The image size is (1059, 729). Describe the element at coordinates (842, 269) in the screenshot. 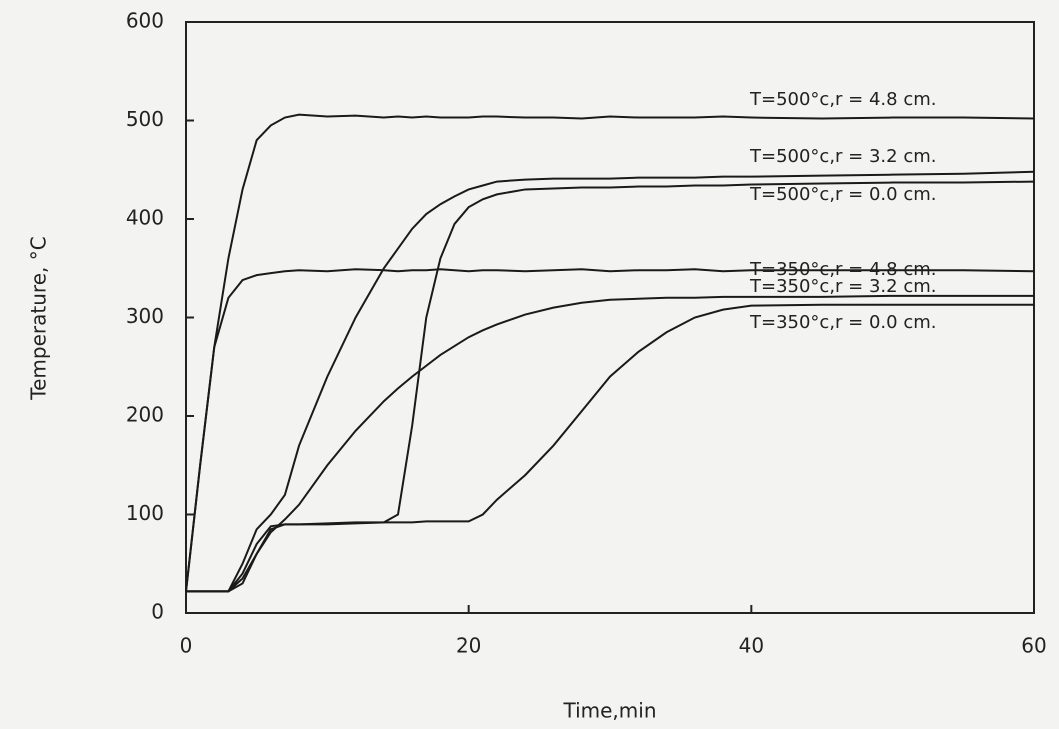

I see `series-label: T=350°c,r = 4.8 cm.` at that location.